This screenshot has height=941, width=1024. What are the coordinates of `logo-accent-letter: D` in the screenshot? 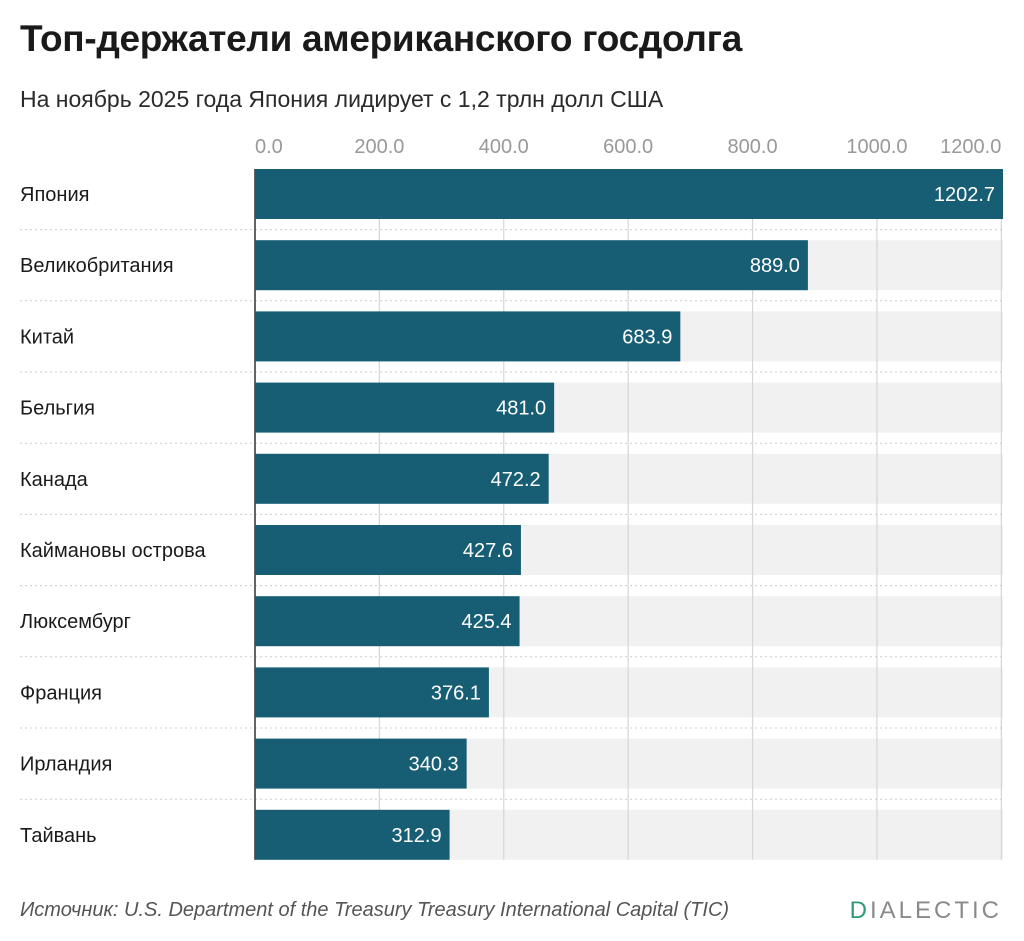 It's located at (859, 910).